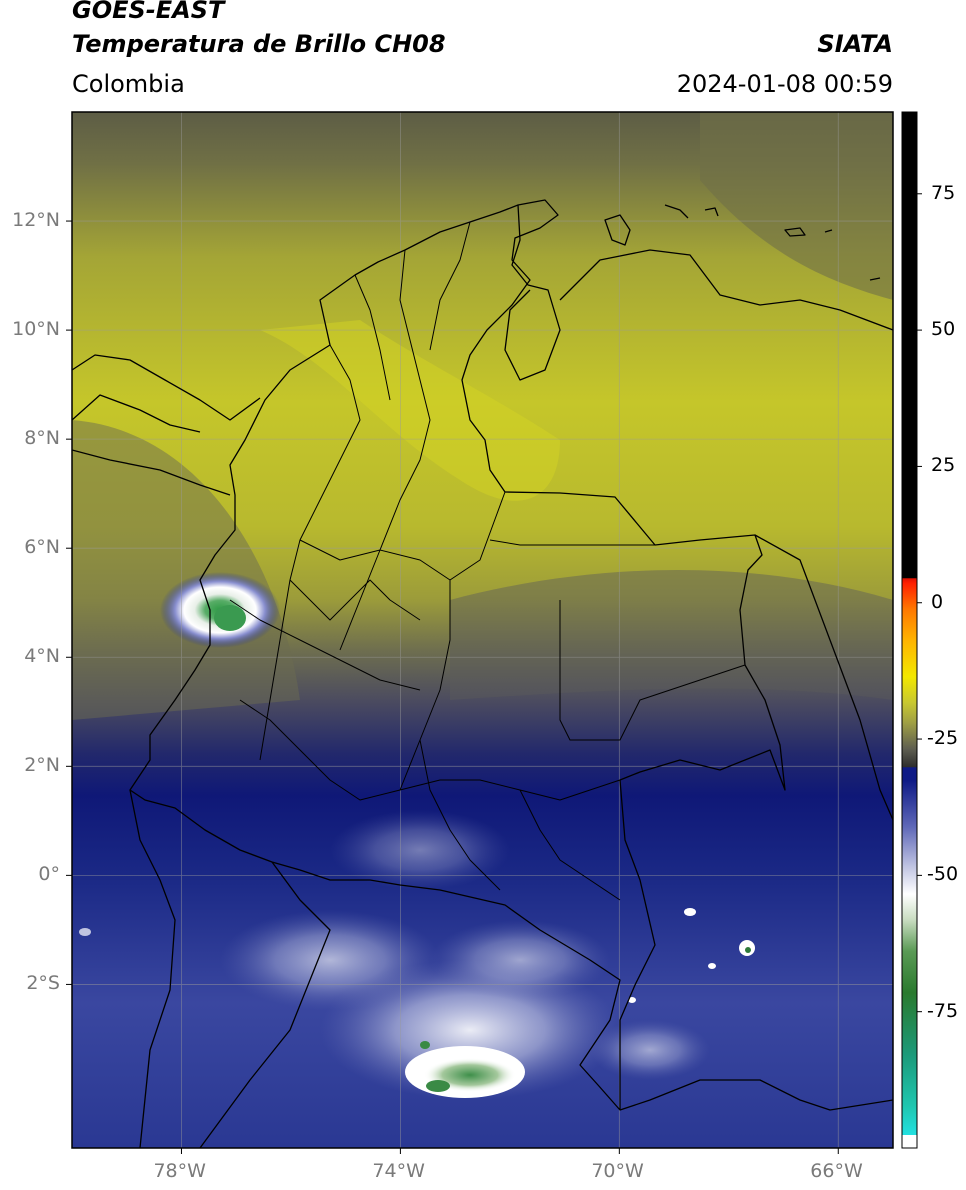 The height and width of the screenshot is (1190, 966). Describe the element at coordinates (259, 44) in the screenshot. I see `product-title: Temperatura de Brillo CH08` at that location.